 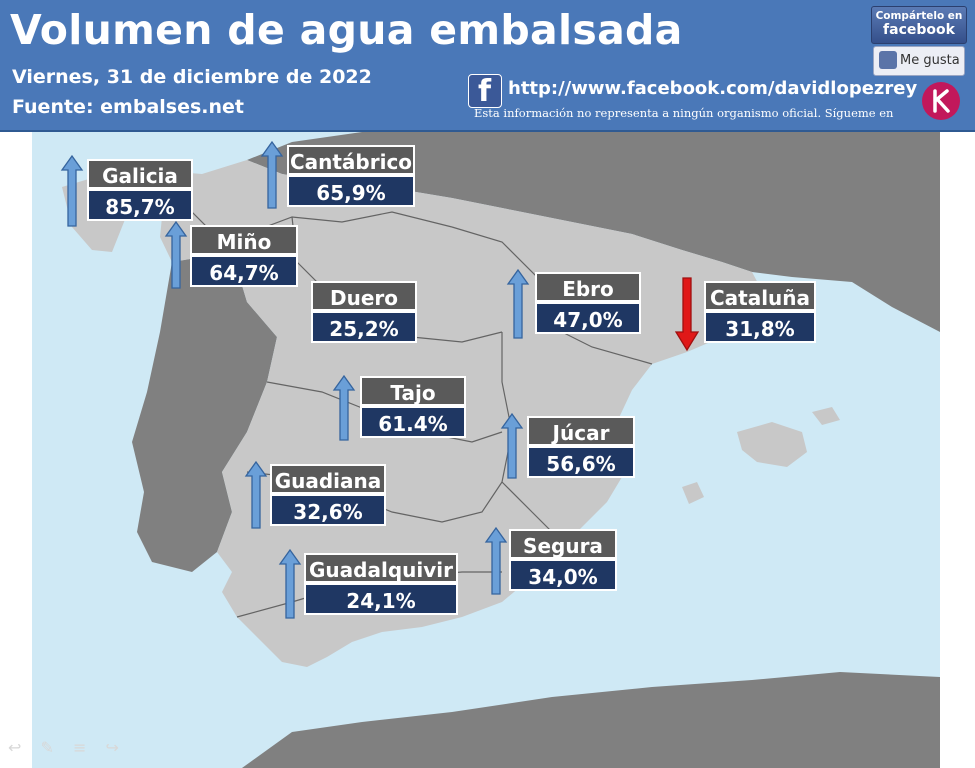 What do you see at coordinates (591, 720) in the screenshot?
I see `africa-landmass` at bounding box center [591, 720].